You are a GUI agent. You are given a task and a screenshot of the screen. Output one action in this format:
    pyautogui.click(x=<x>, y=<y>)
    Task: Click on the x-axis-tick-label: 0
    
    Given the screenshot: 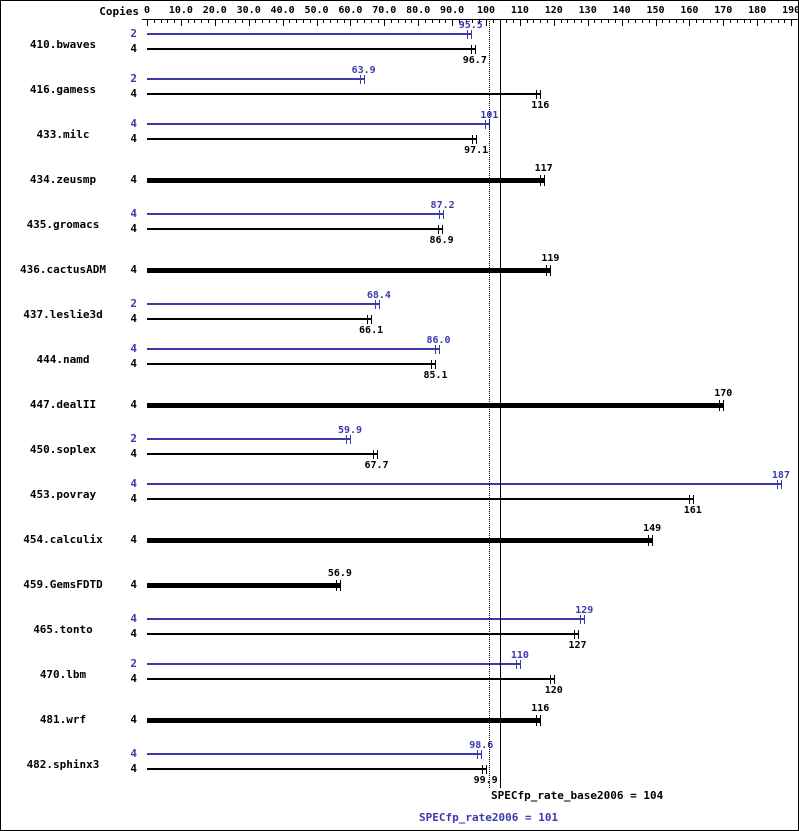 What is the action you would take?
    pyautogui.click(x=147, y=10)
    